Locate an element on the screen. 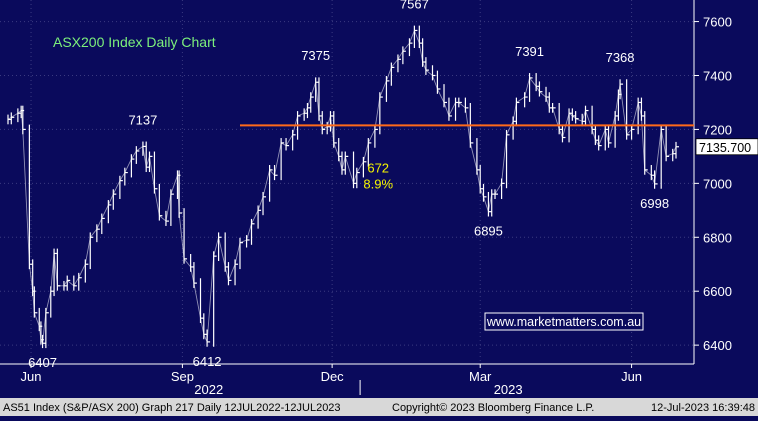 This screenshot has width=758, height=421. y-tick-label: 7400 is located at coordinates (717, 75).